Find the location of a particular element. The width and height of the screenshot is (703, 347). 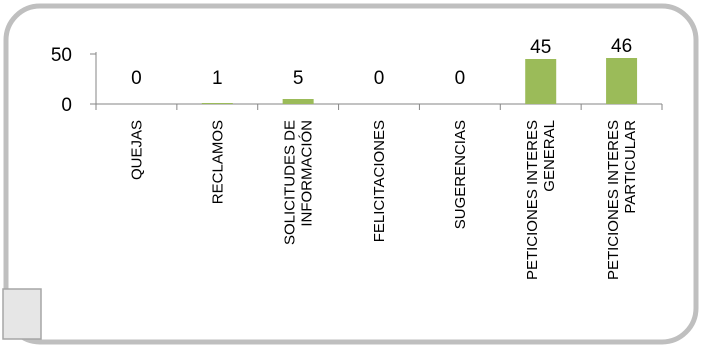

data-label: 1 is located at coordinates (217, 78).